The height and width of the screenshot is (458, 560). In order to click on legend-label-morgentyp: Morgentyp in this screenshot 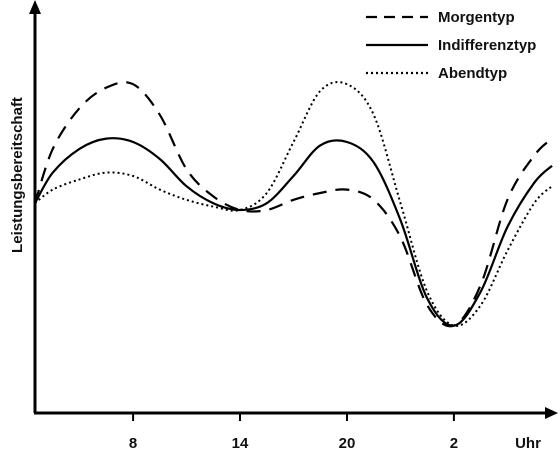, I will do `click(476, 17)`.